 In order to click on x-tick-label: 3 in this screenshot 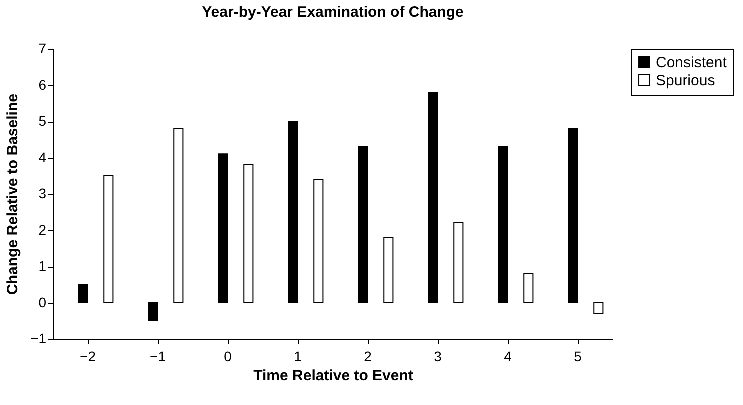, I will do `click(438, 356)`.